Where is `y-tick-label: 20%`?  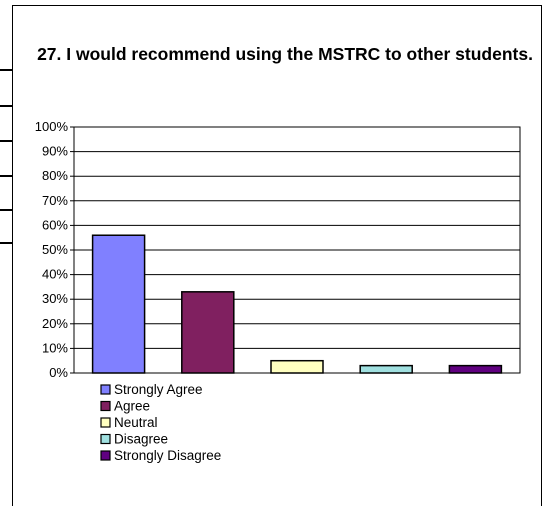
y-tick-label: 20% is located at coordinates (55, 323).